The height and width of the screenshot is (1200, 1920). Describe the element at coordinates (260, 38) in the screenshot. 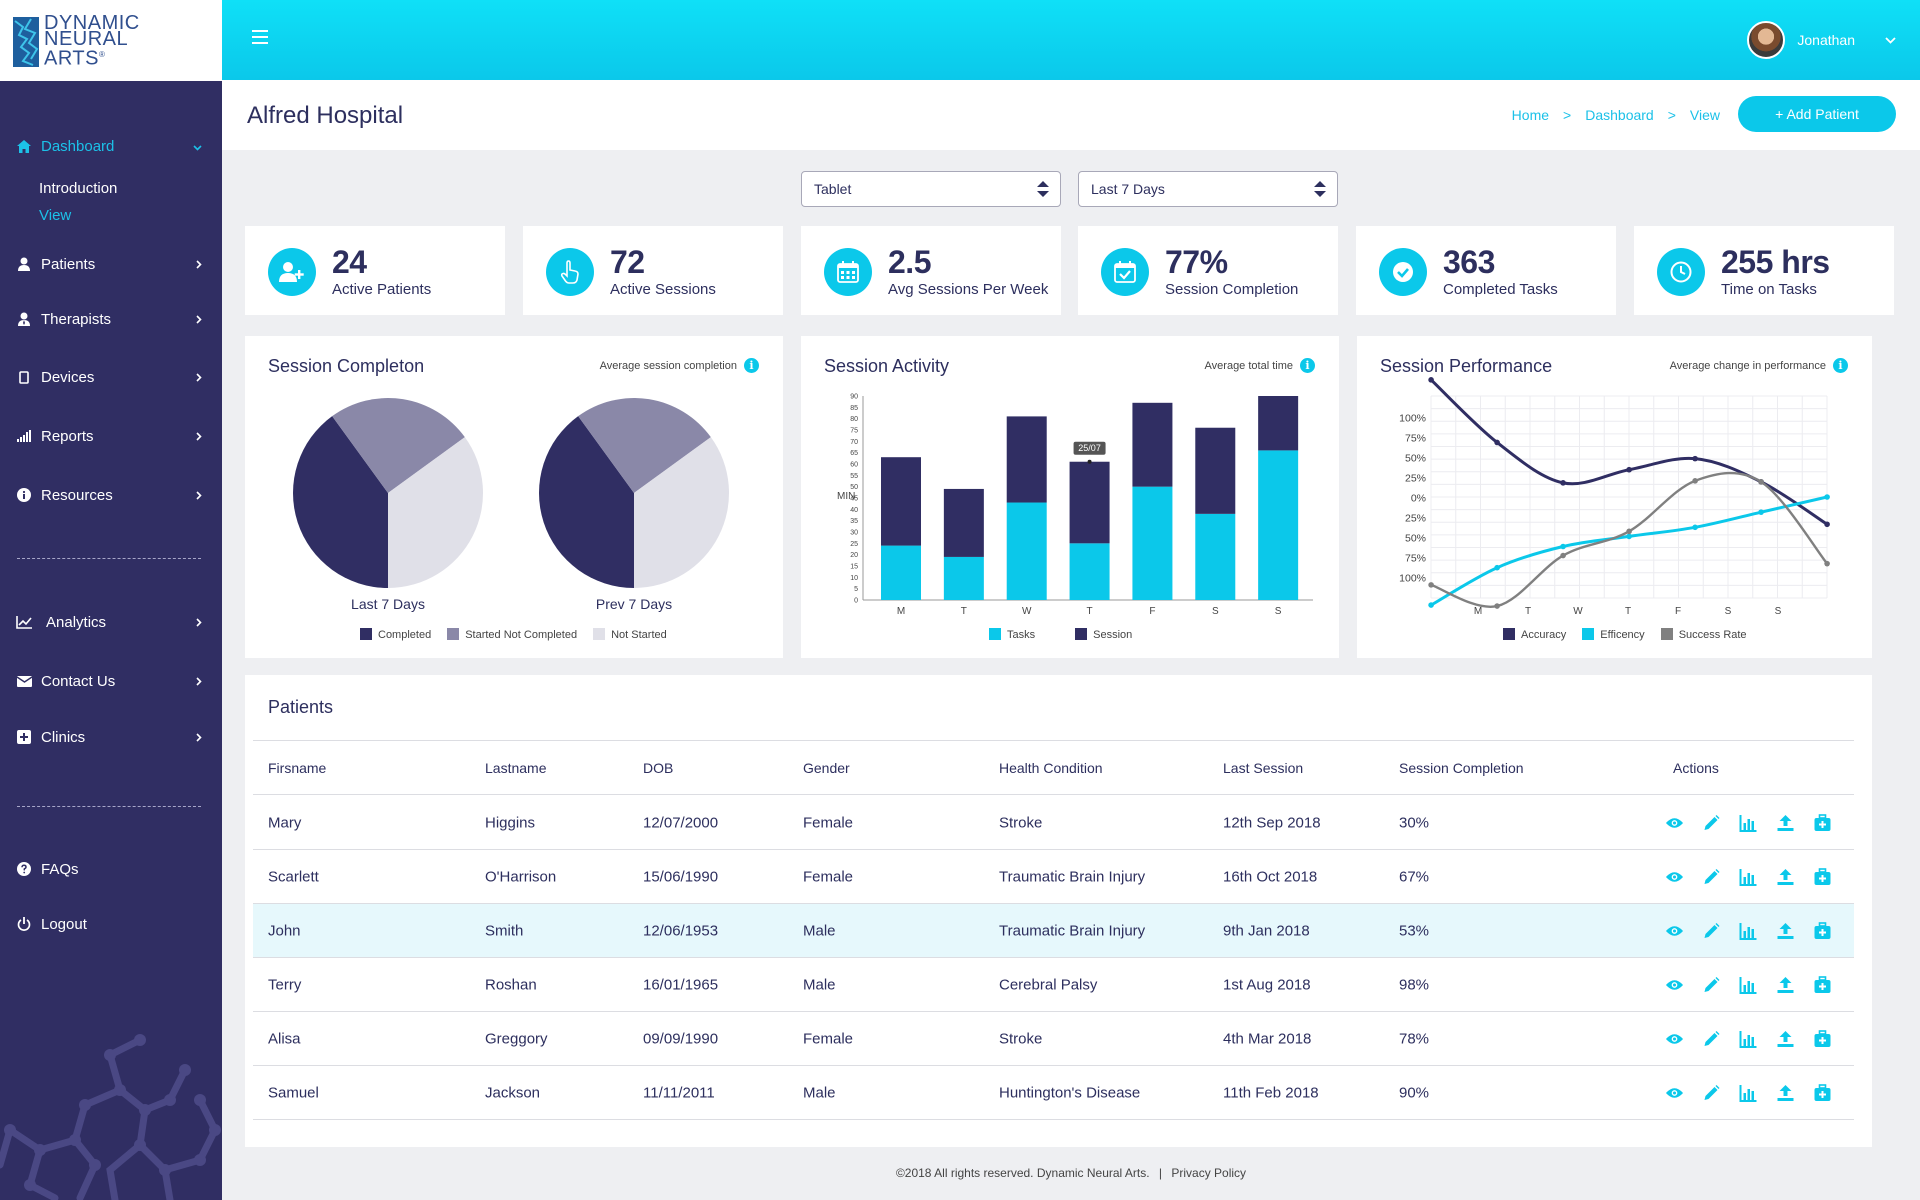

I see `menu-toggle-icon` at that location.